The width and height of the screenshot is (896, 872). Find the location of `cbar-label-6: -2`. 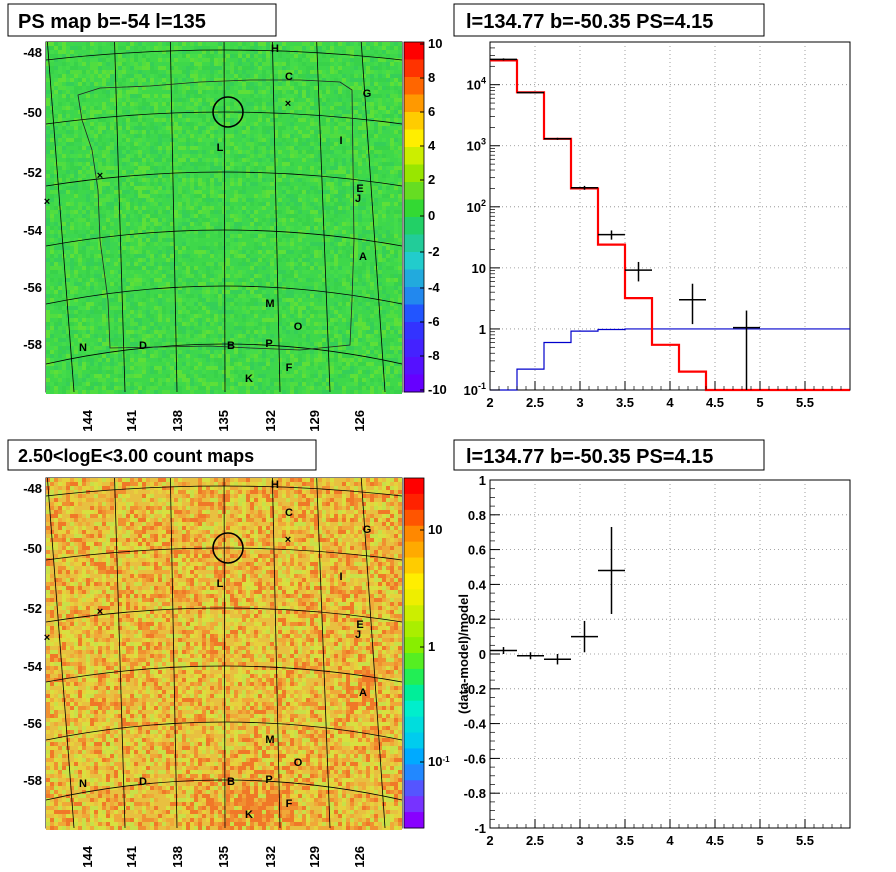

cbar-label-6: -2 is located at coordinates (434, 251).